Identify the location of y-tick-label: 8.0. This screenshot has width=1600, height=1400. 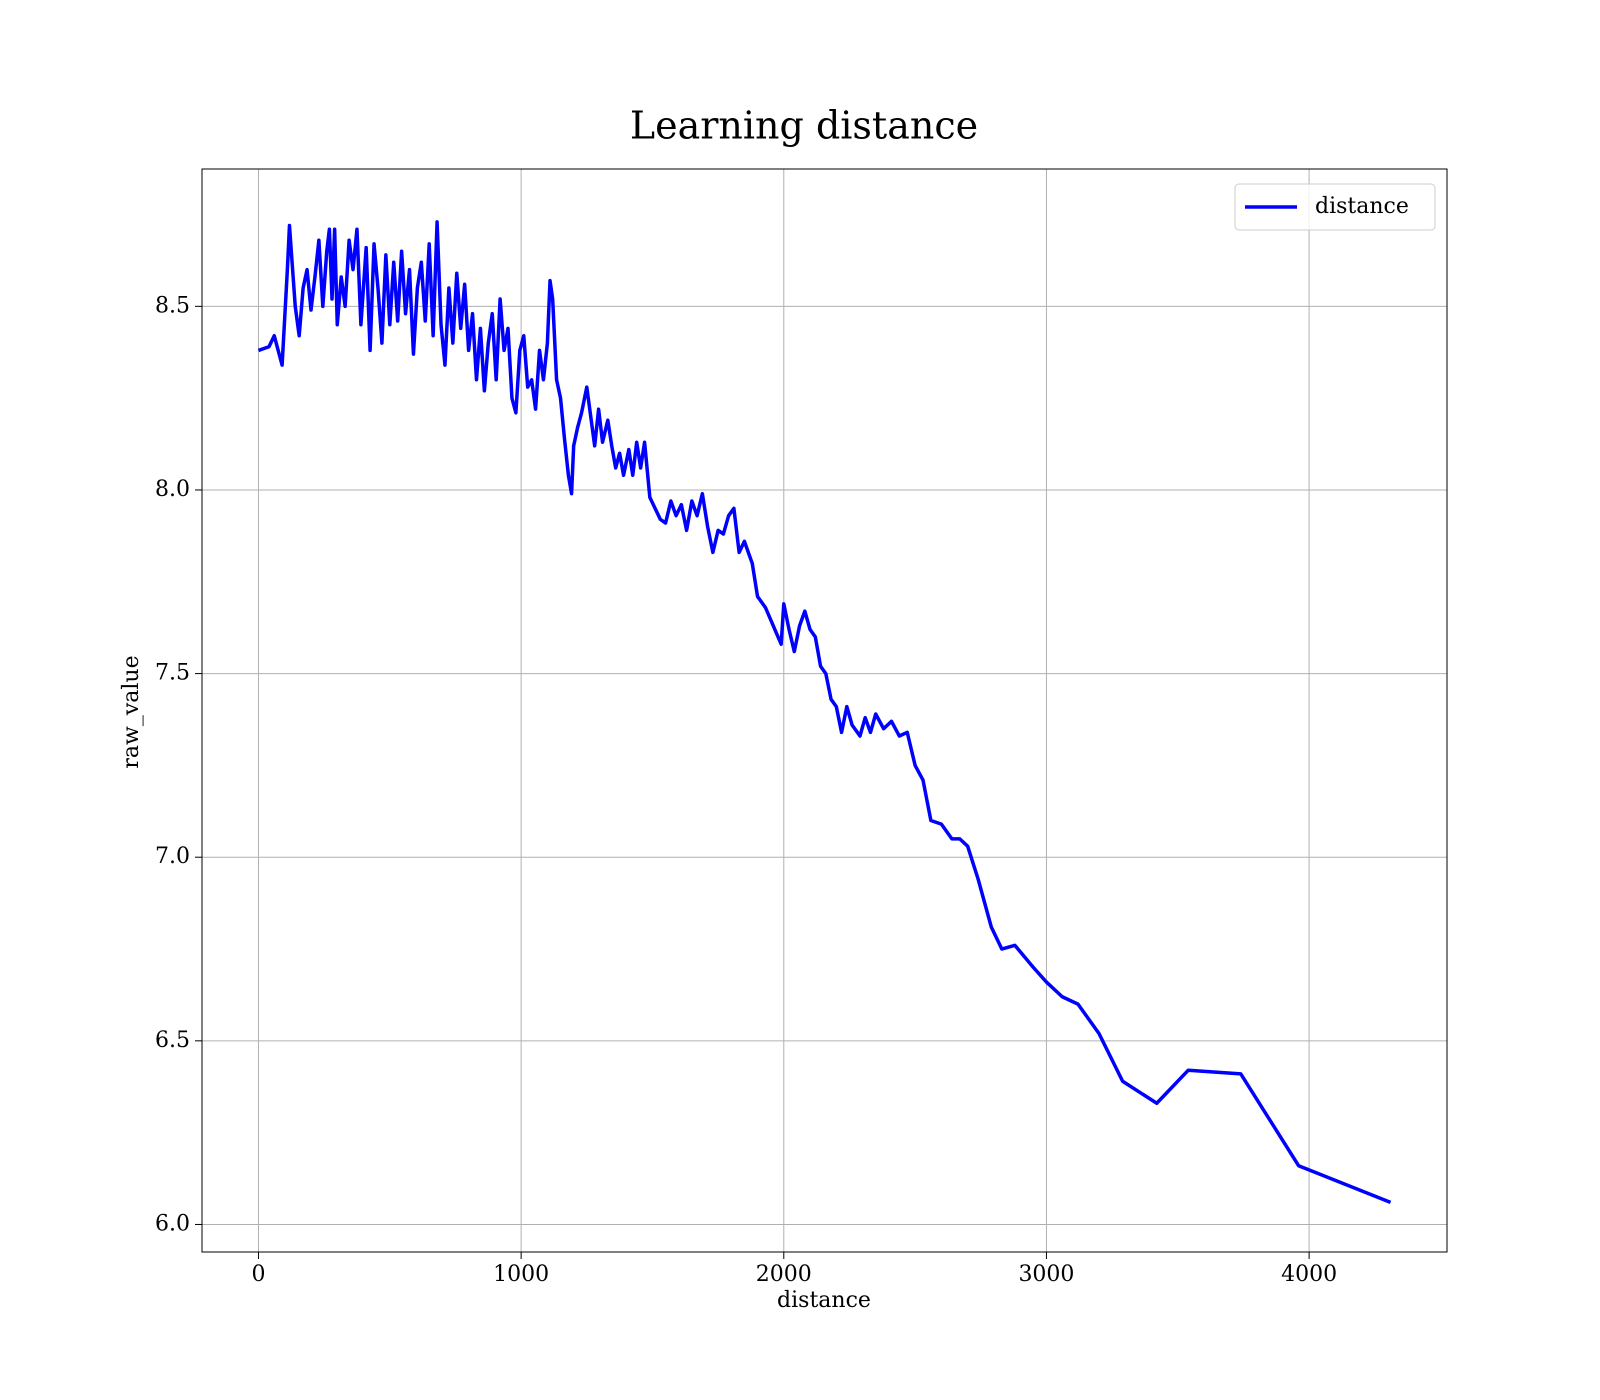
(172, 489).